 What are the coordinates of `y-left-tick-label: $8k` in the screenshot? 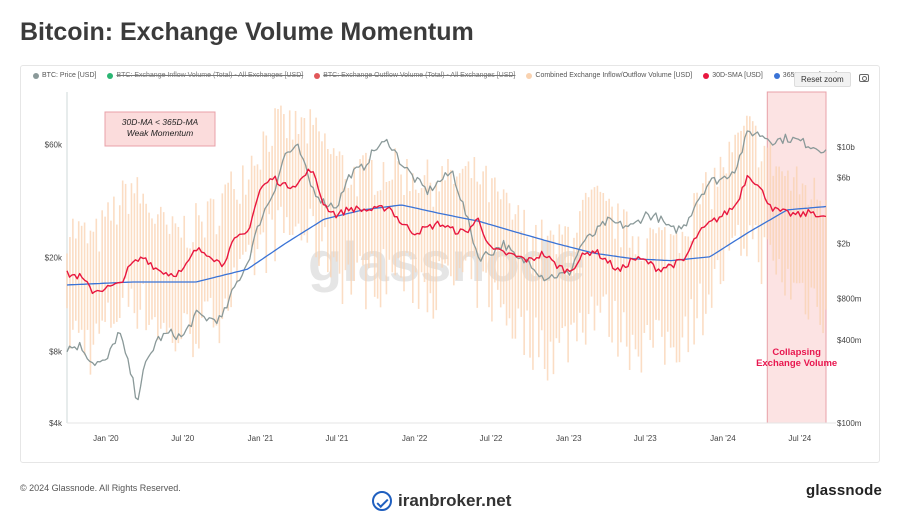 It's located at (56, 352).